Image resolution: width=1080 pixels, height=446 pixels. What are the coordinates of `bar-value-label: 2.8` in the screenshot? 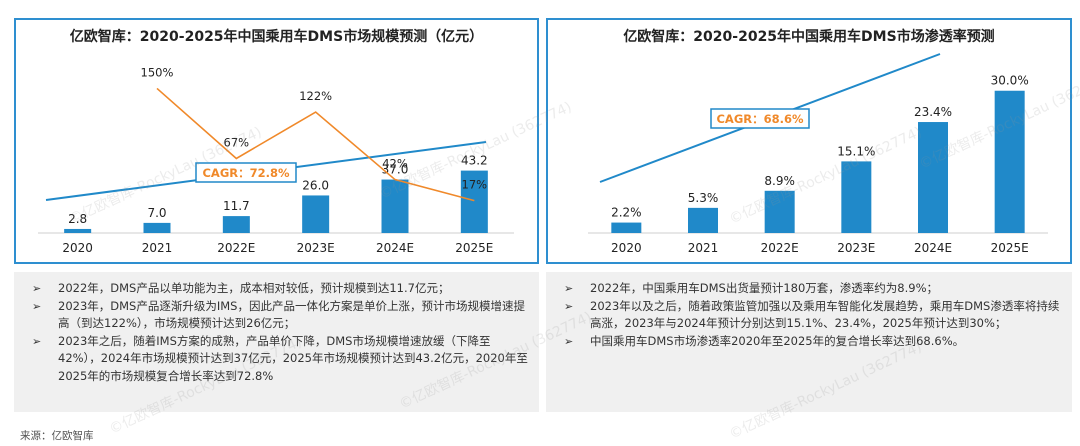 It's located at (77, 219).